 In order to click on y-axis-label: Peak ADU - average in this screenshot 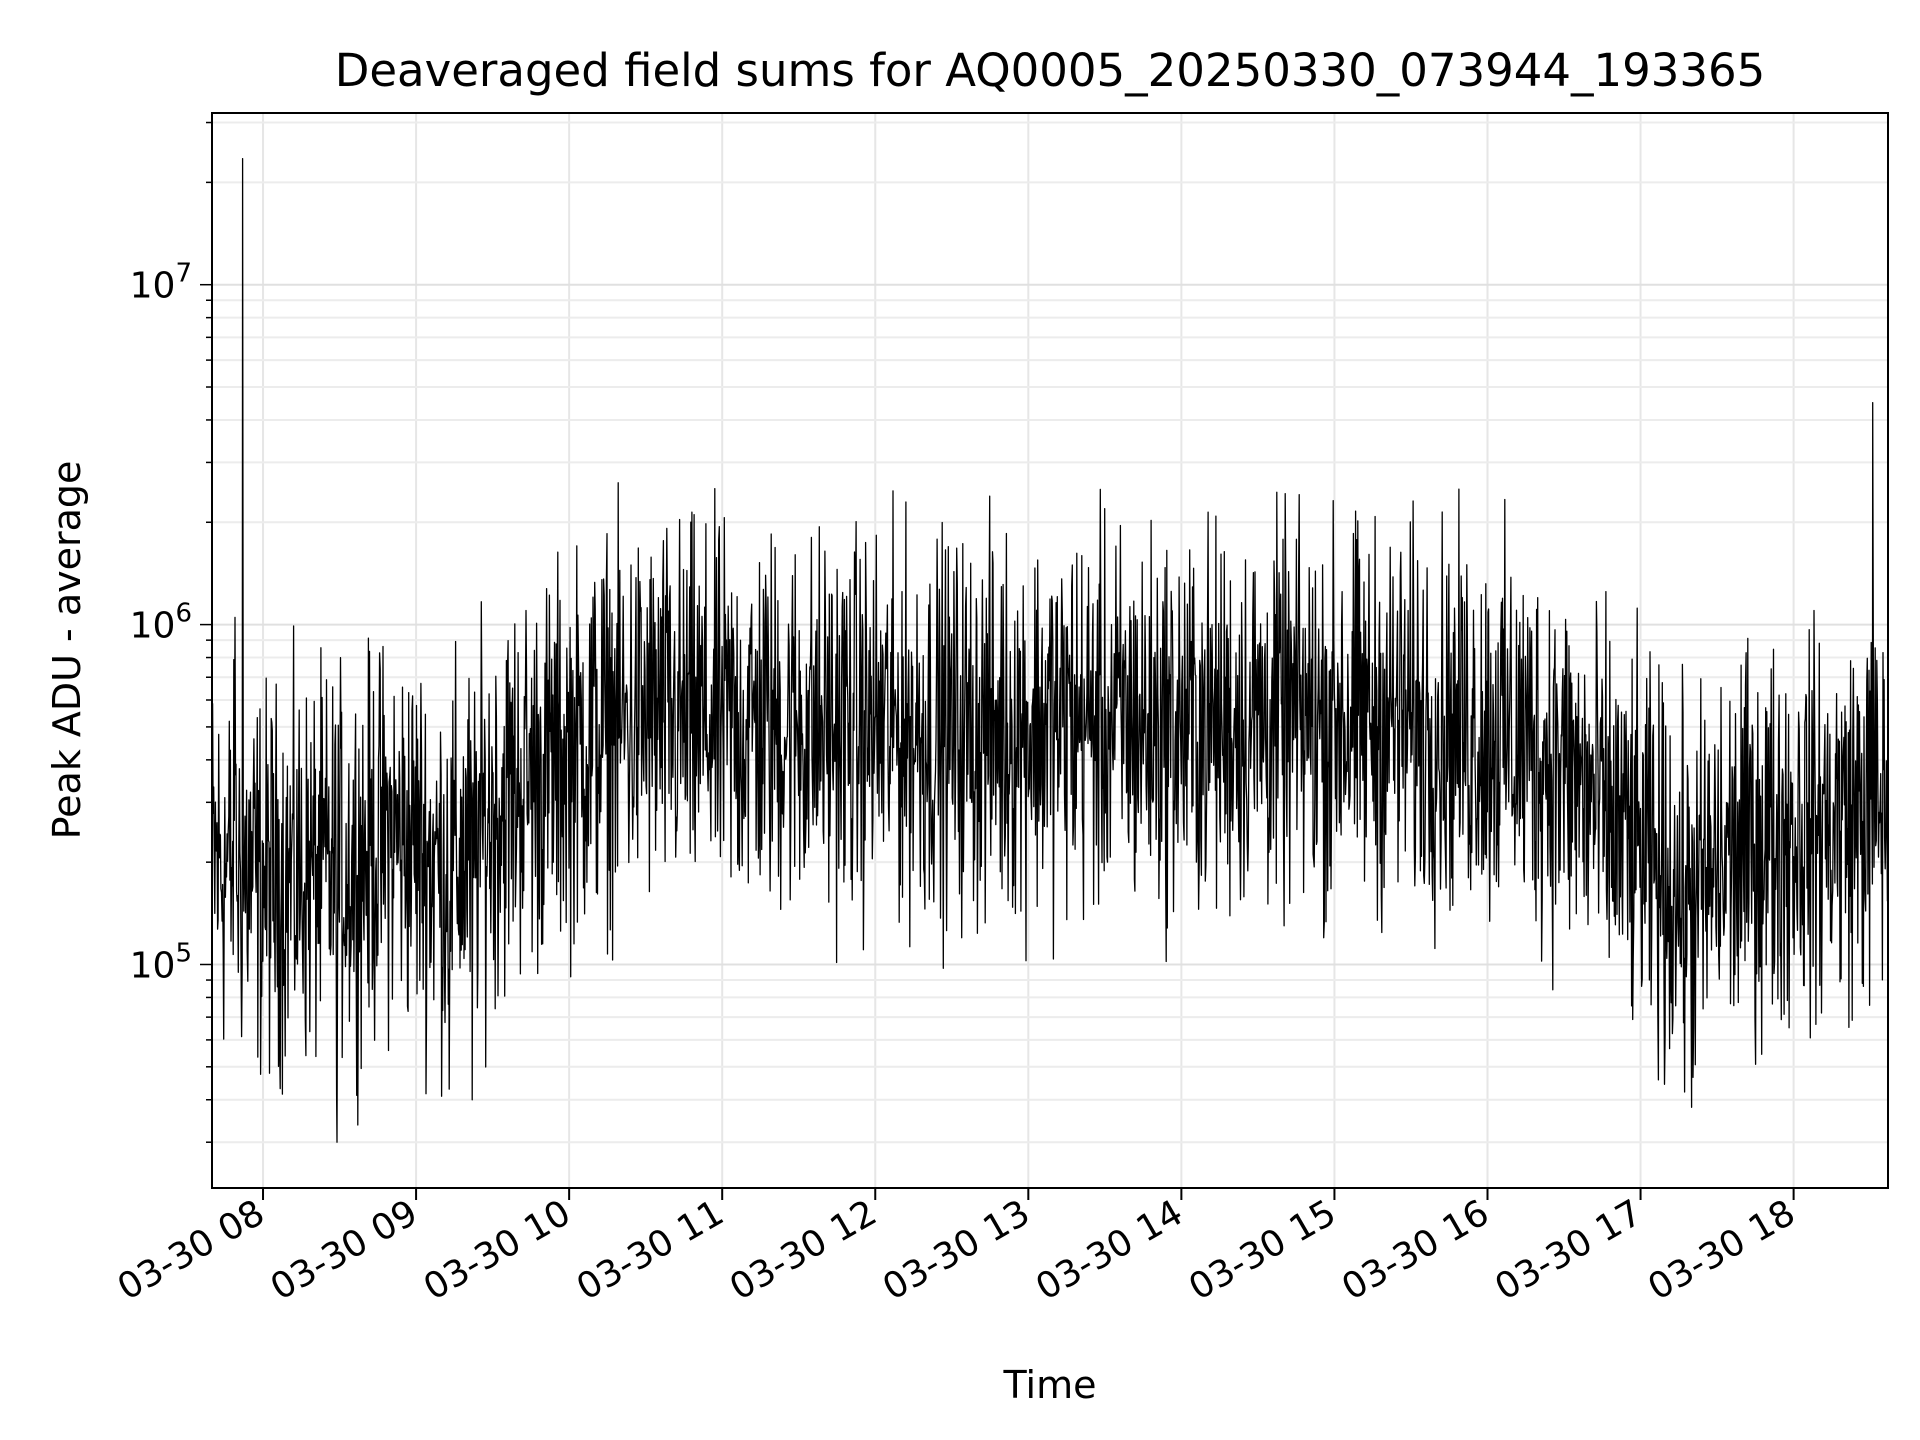, I will do `click(67, 650)`.